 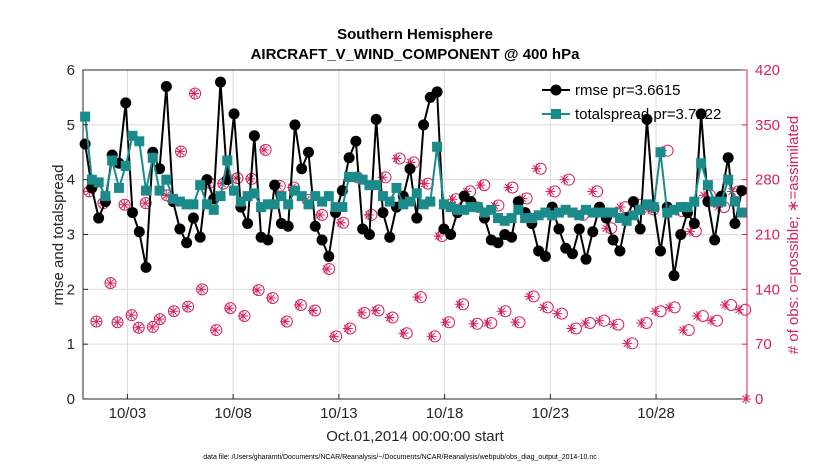 I want to click on y-right-tick-label: 0, so click(x=759, y=399).